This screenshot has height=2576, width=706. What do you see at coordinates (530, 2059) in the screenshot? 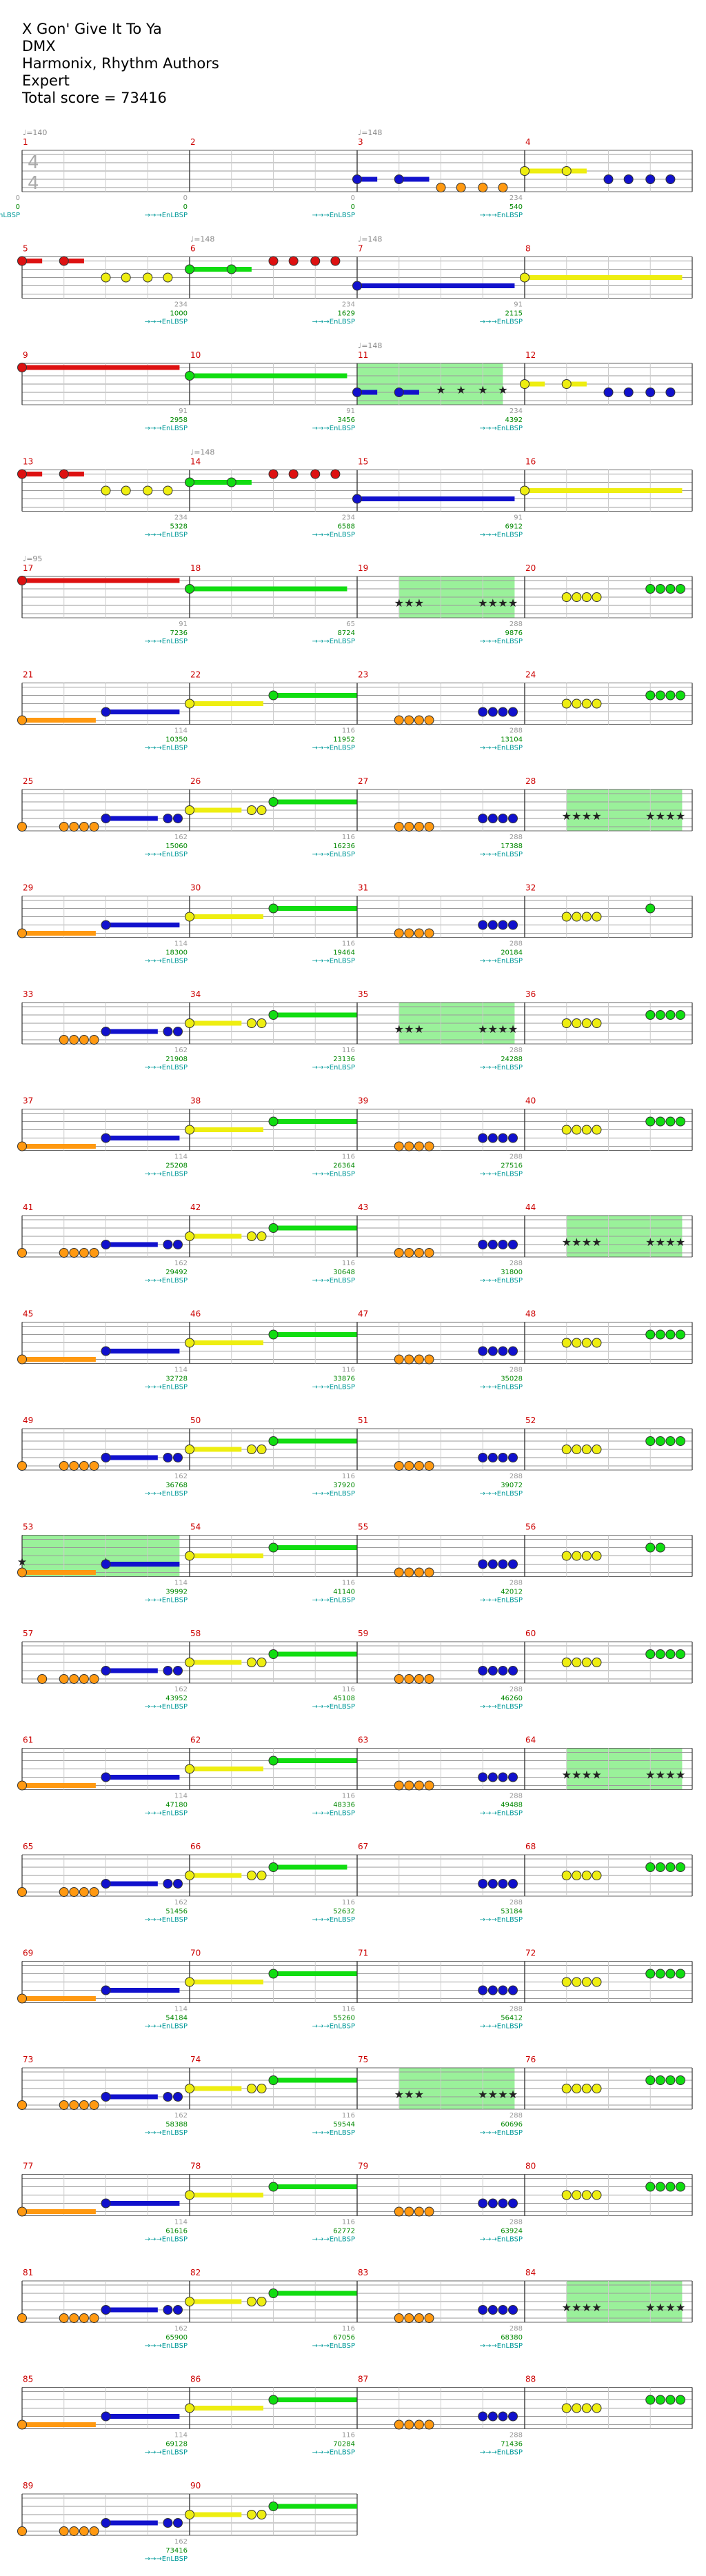
I see `measure-number: 76` at bounding box center [530, 2059].